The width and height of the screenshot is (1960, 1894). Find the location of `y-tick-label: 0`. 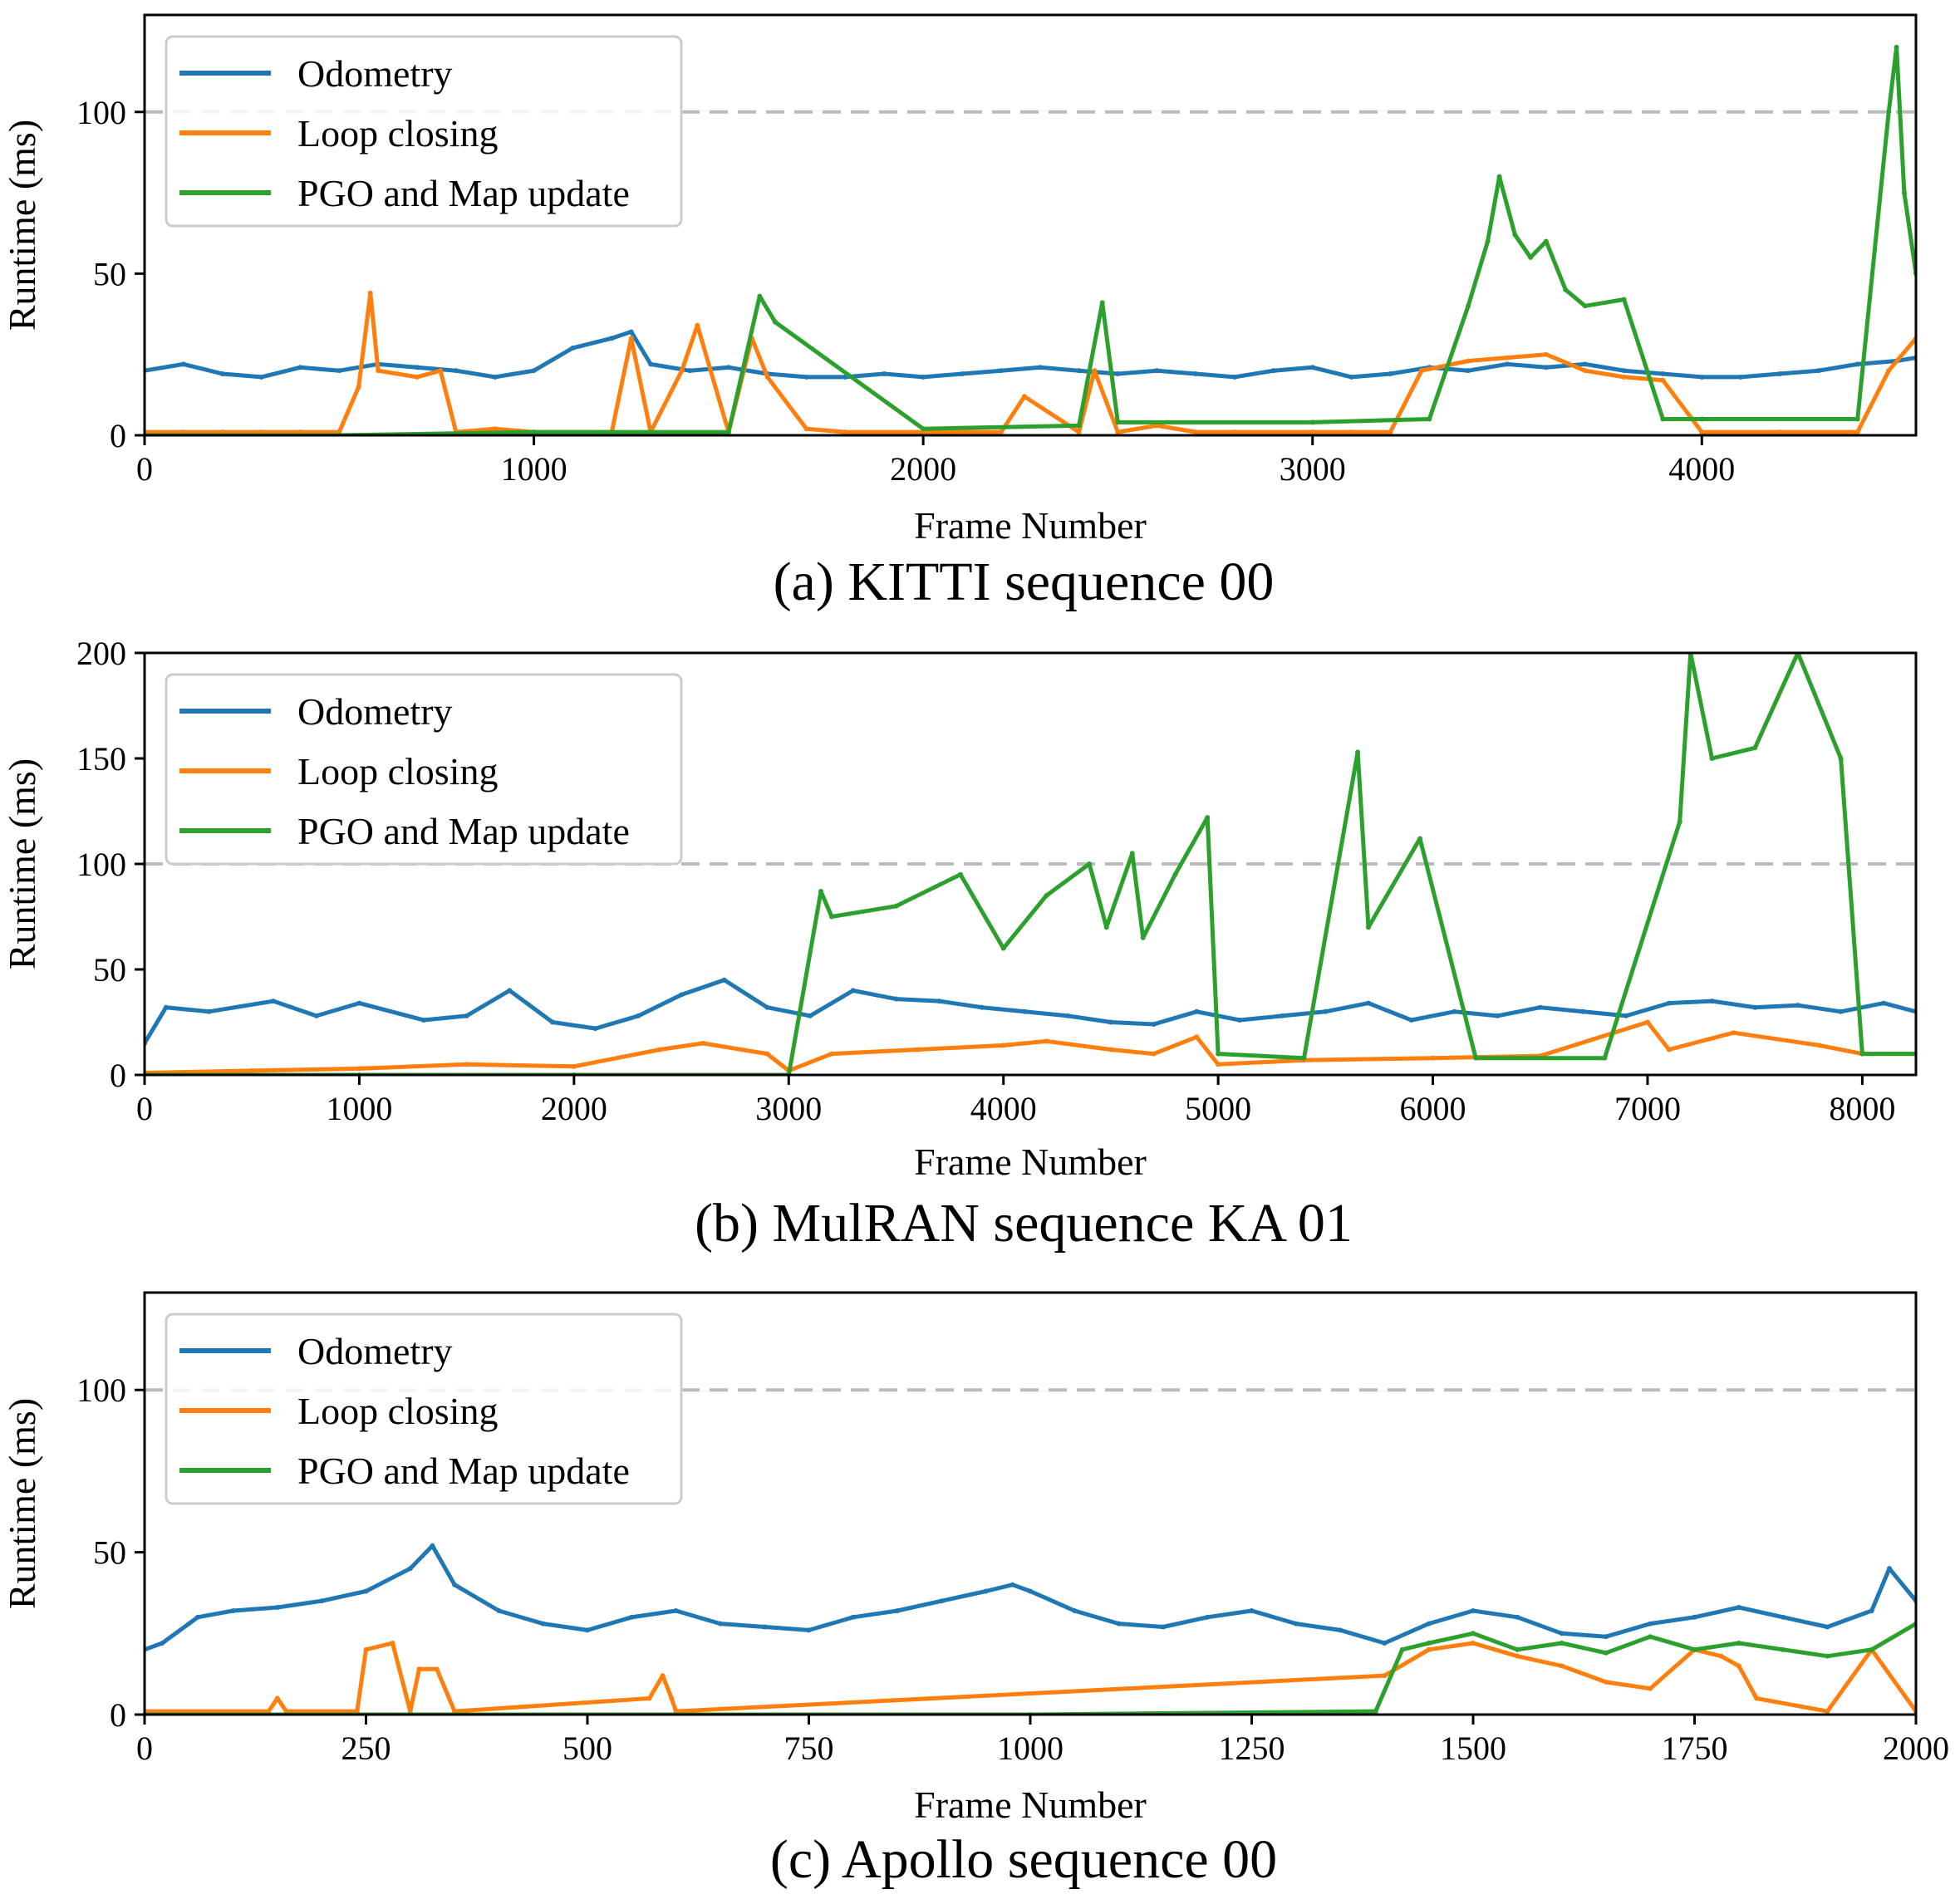

y-tick-label: 0 is located at coordinates (118, 1075).